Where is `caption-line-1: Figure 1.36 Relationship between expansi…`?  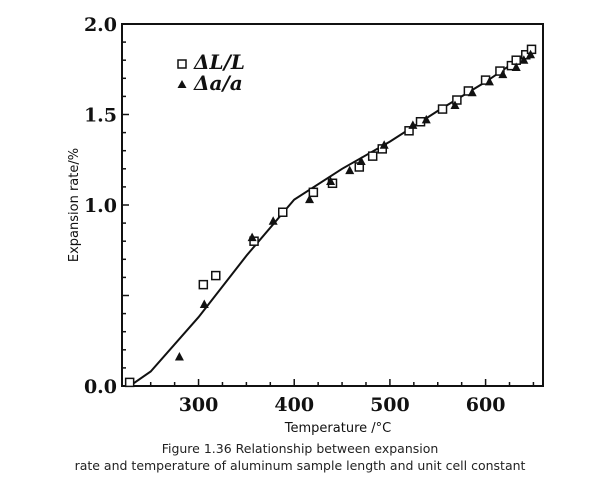
caption-line-1: Figure 1.36 Relationship between expansi… is located at coordinates (300, 448).